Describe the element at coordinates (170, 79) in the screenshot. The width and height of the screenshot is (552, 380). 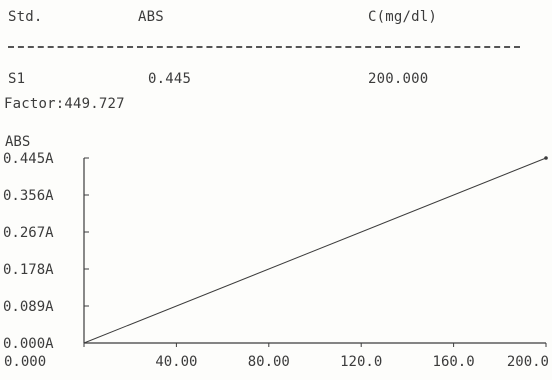
I see `row-abs: 0.445` at that location.